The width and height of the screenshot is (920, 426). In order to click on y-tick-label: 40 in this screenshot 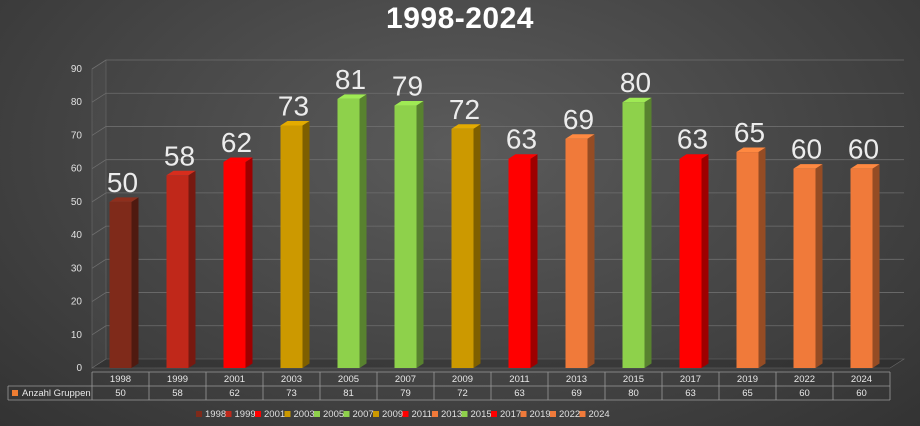, I will do `click(77, 235)`.